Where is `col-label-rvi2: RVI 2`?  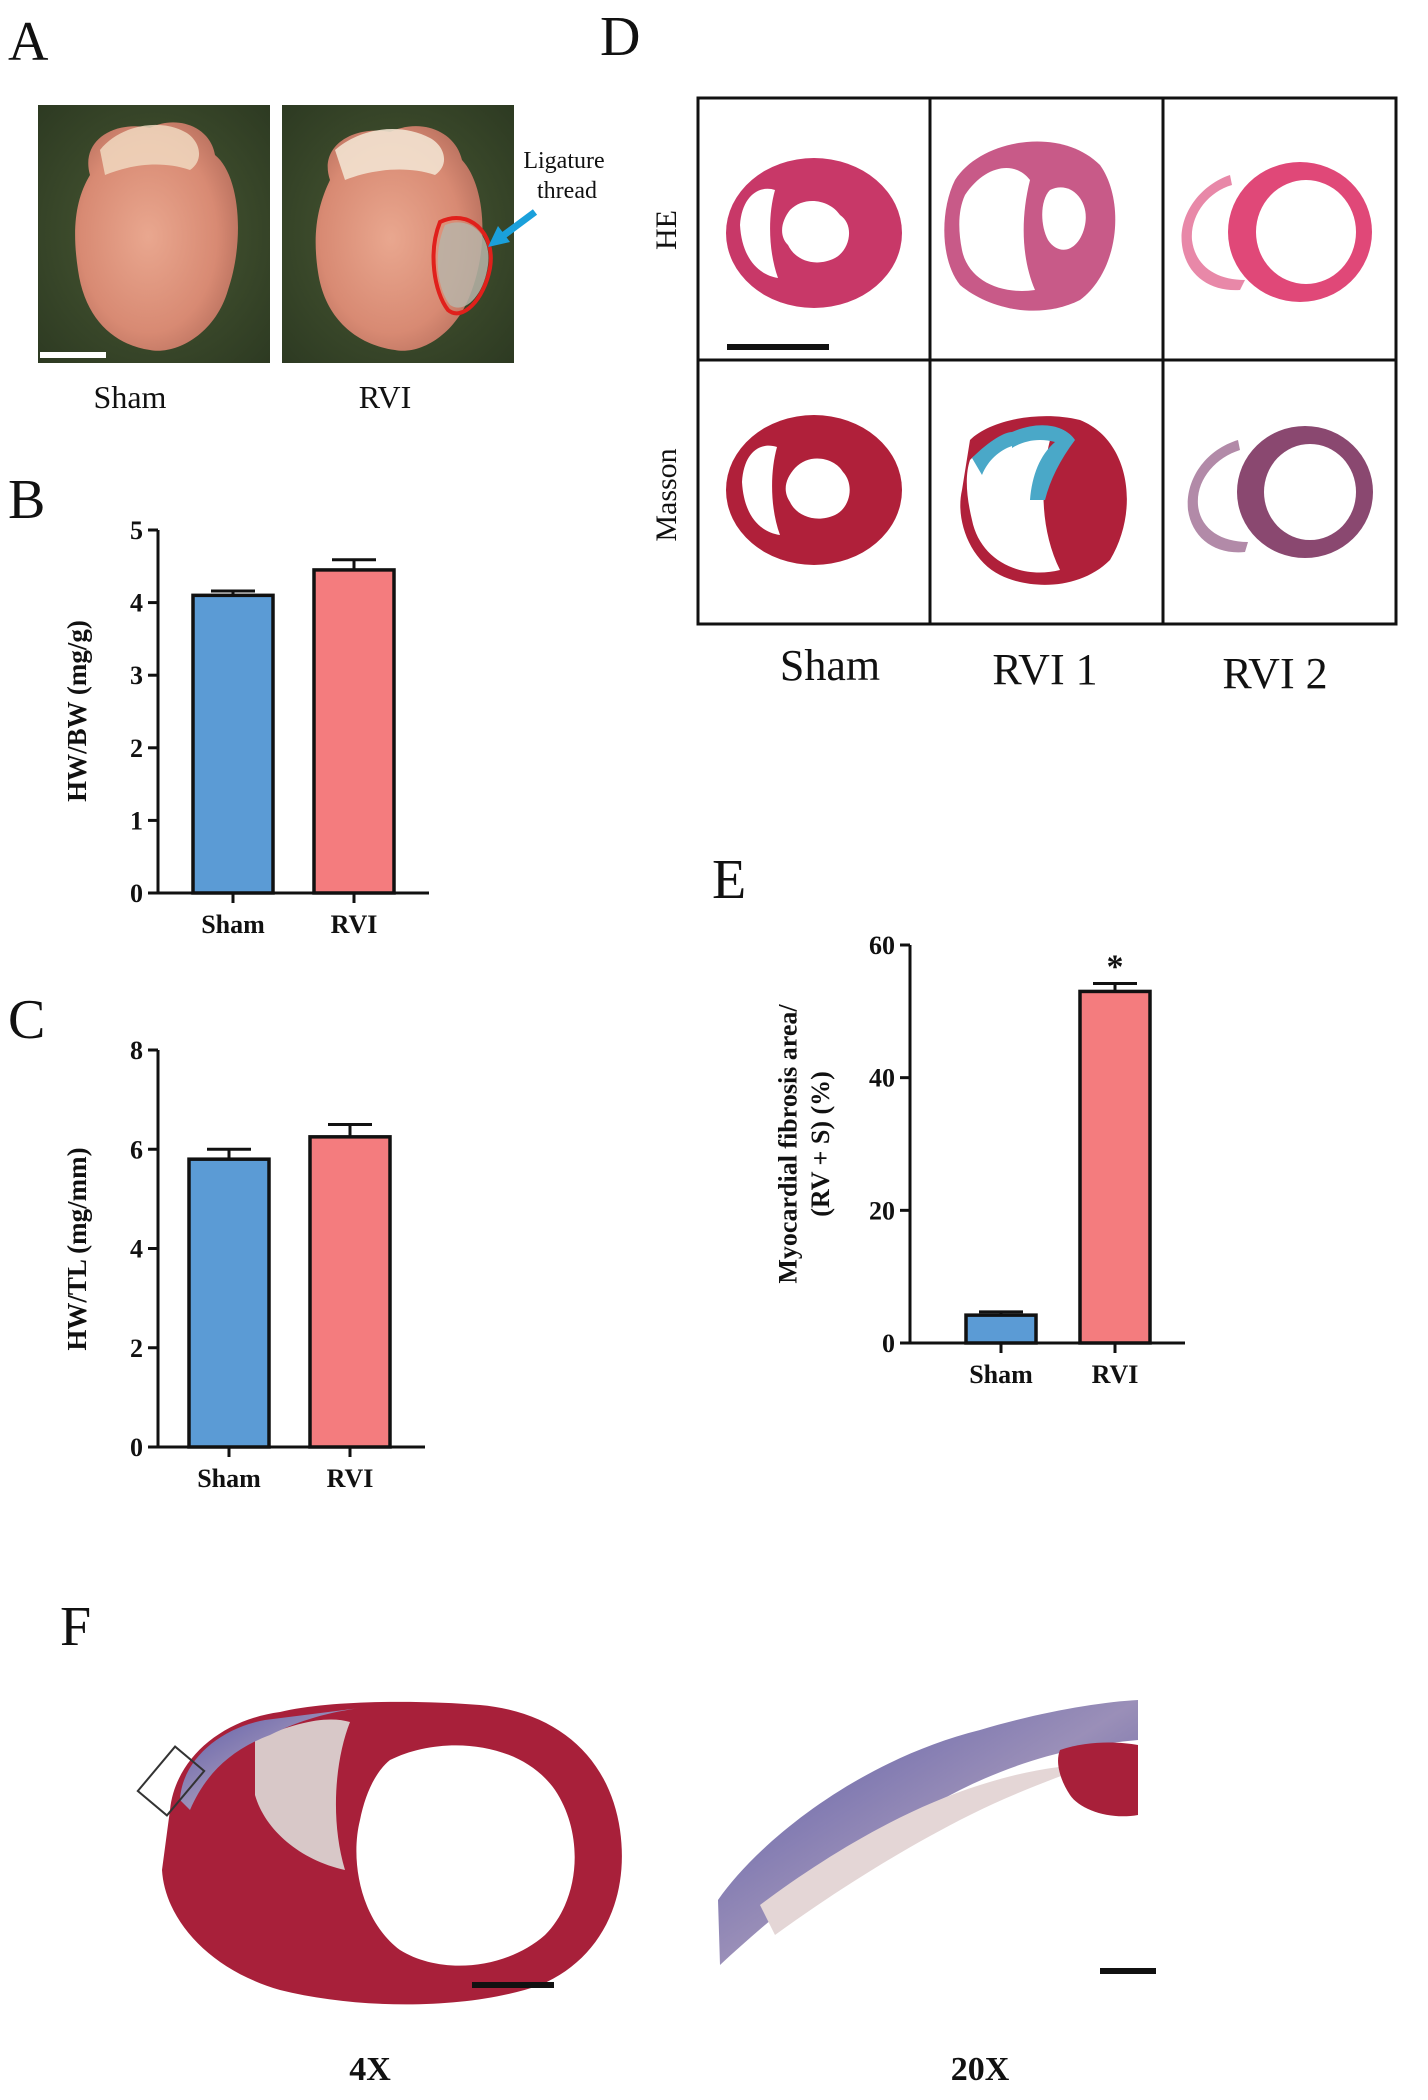 col-label-rvi2: RVI 2 is located at coordinates (1274, 673).